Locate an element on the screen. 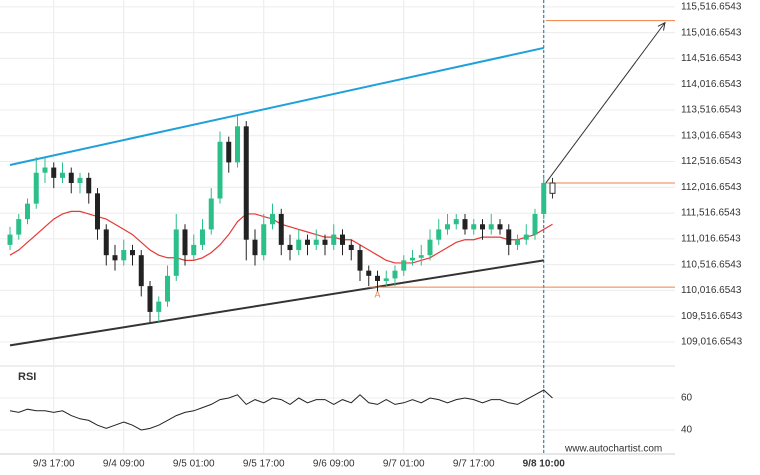  x-tick-label: 9/5 01:00 is located at coordinates (194, 464).